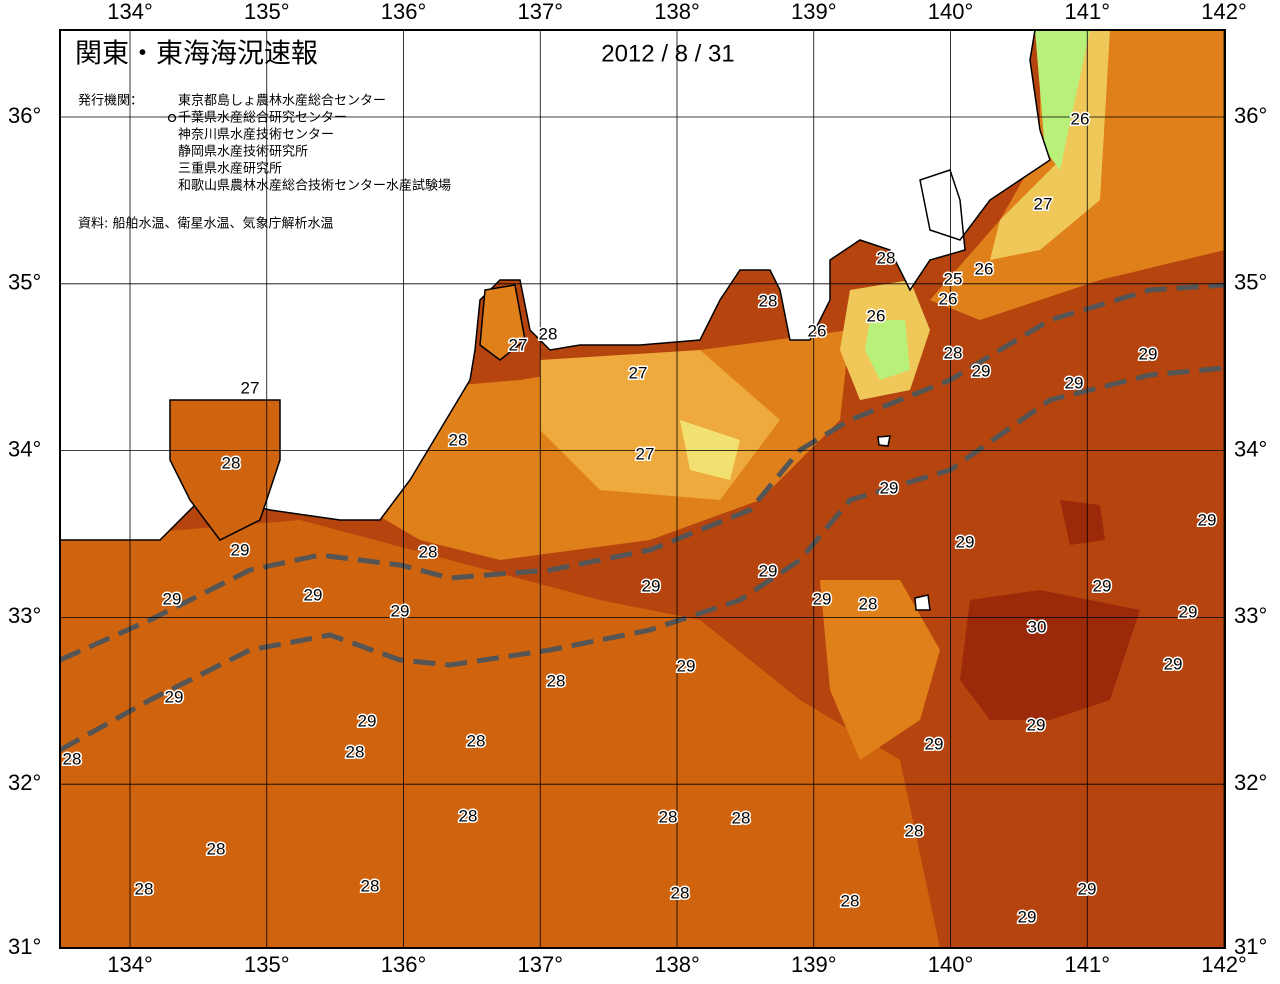 This screenshot has width=1280, height=984. What do you see at coordinates (282, 101) in the screenshot?
I see `issuer: 東京都島しょ農林水産総合センター` at bounding box center [282, 101].